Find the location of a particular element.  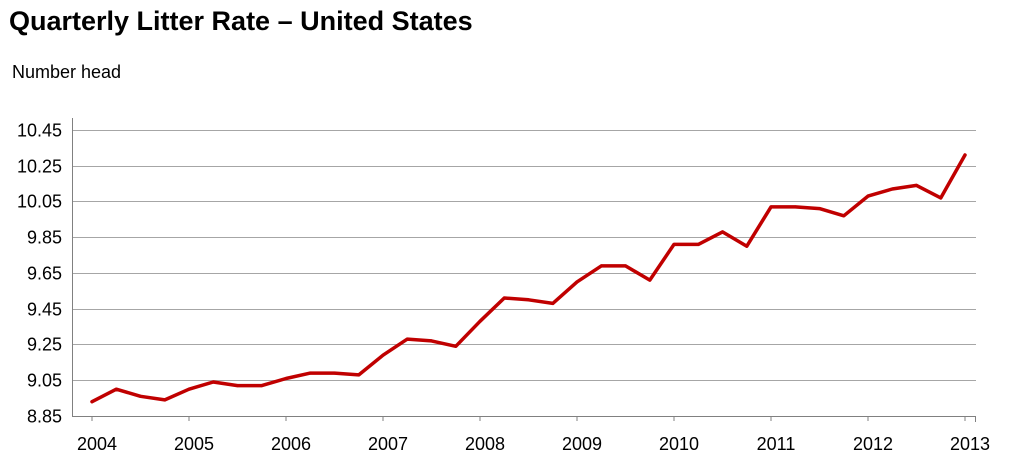

y-tick-label: 9.25 is located at coordinates (44, 345).